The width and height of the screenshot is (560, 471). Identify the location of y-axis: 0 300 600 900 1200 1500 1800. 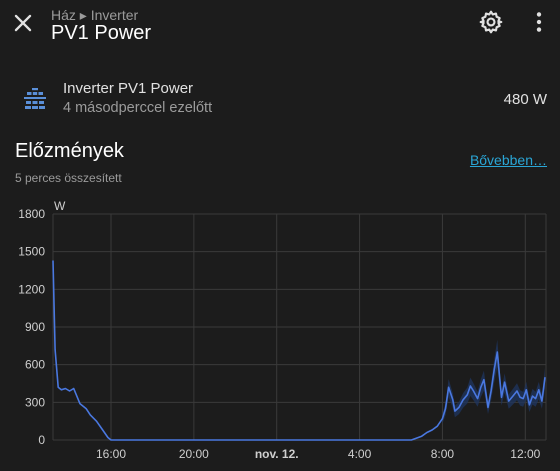
(31, 327).